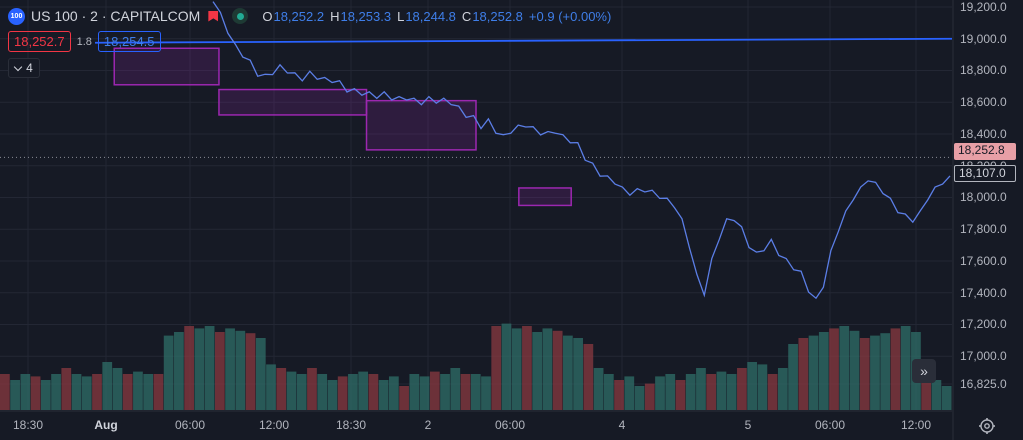  I want to click on gear-icon, so click(987, 426).